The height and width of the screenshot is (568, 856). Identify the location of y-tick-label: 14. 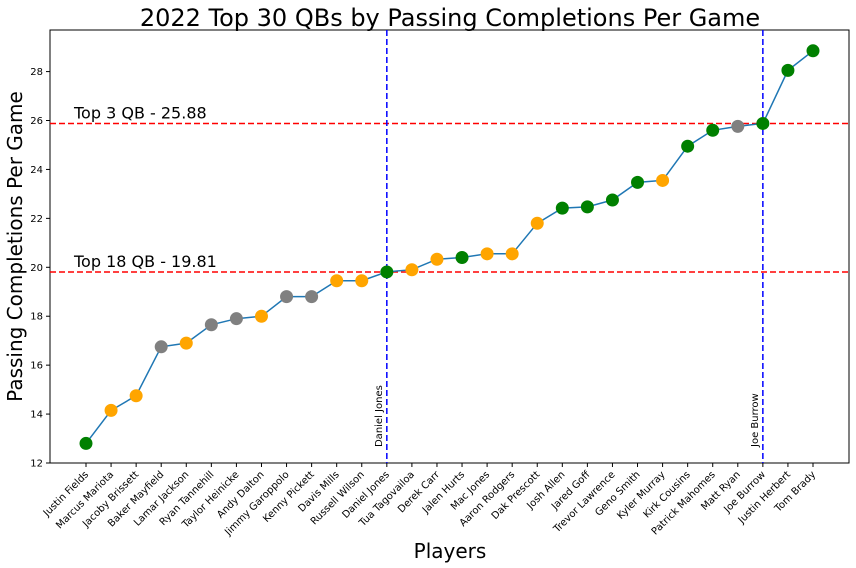
(36, 415).